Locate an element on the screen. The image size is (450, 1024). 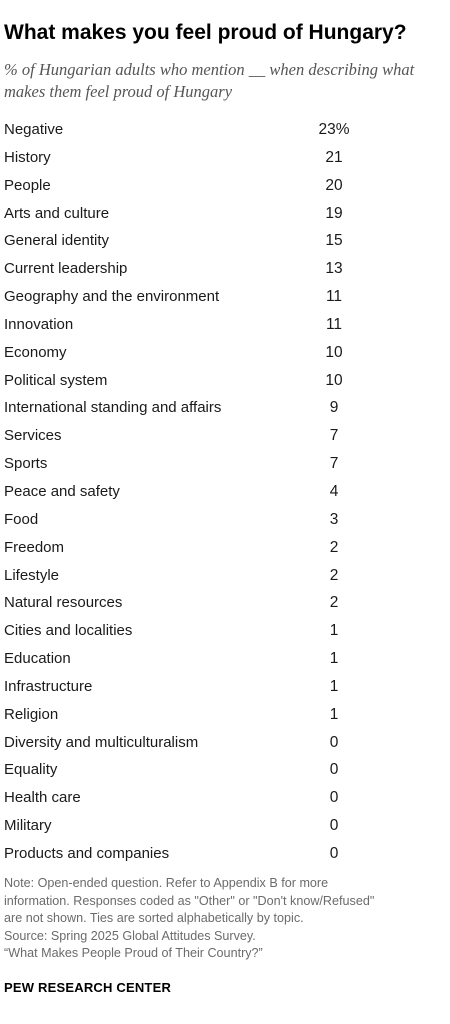
chart-title: What makes you feel proud of Hungary? is located at coordinates (205, 32).